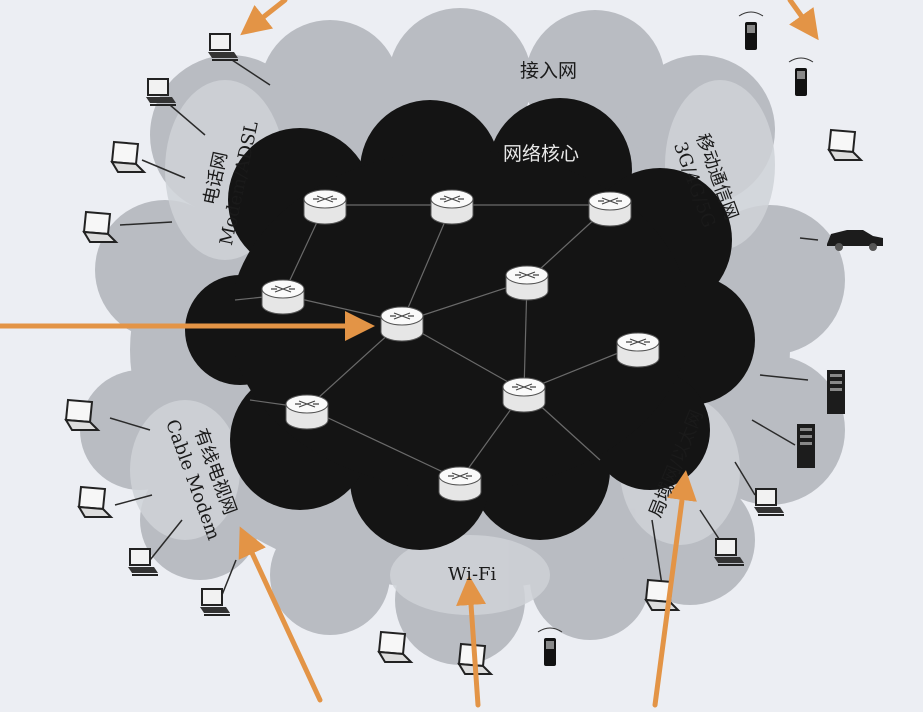 Image resolution: width=923 pixels, height=712 pixels. What do you see at coordinates (803, 20) in the screenshot?
I see `arrow-top-right` at bounding box center [803, 20].